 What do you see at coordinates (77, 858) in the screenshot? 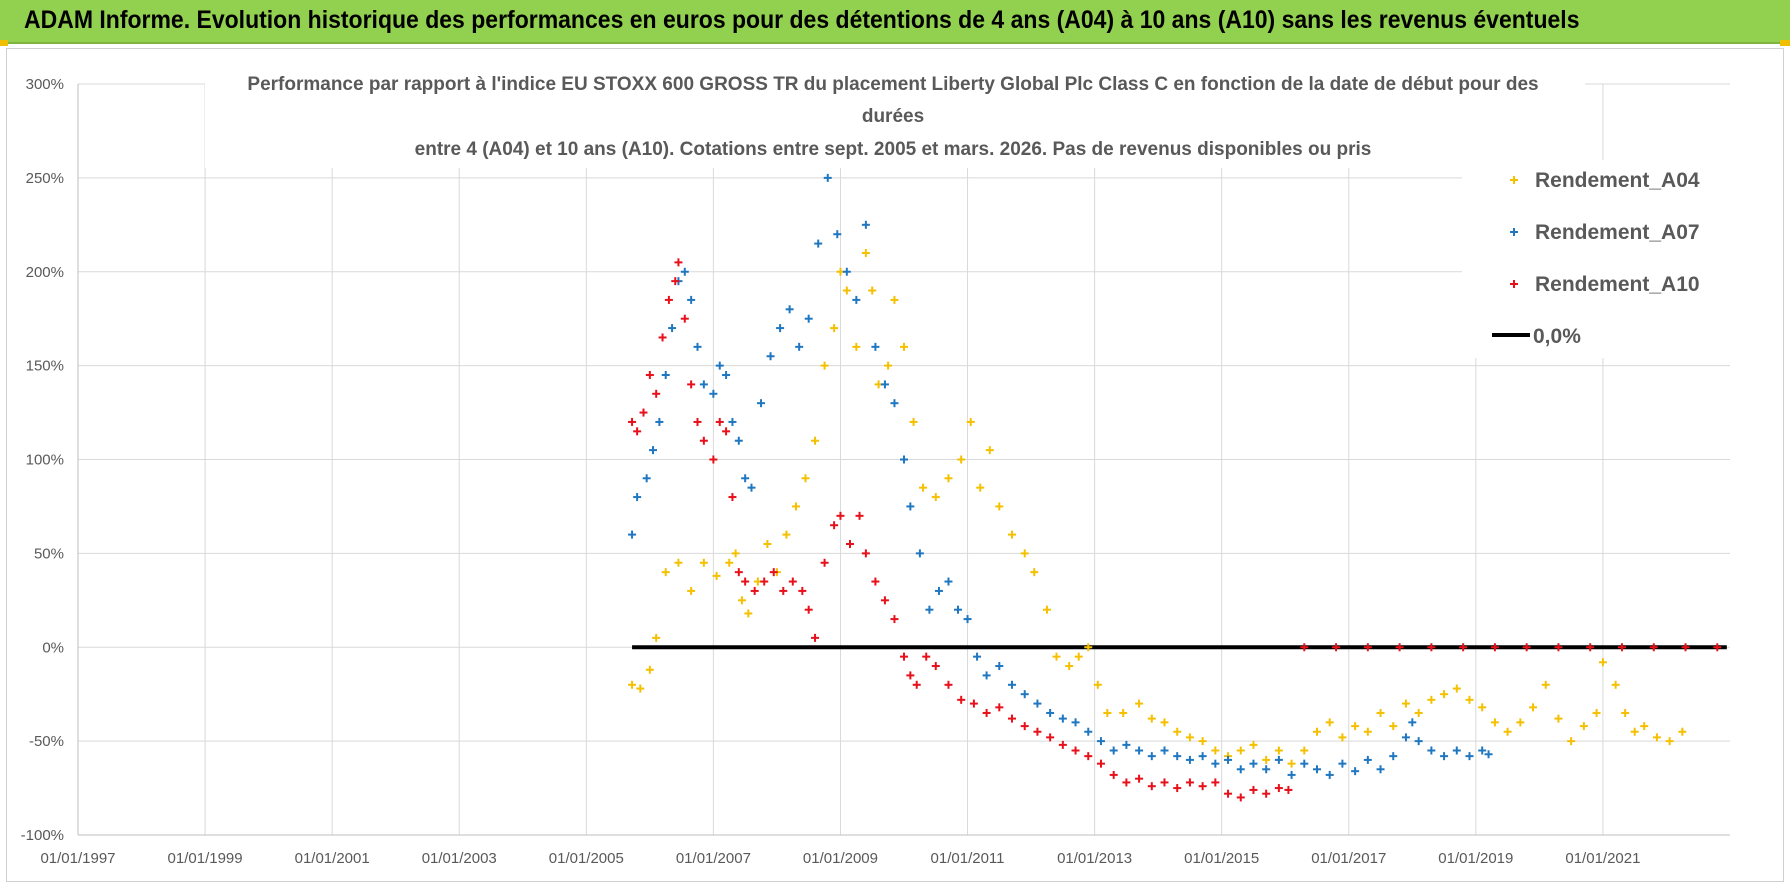
I see `x-tick-label: 01/01/1997` at bounding box center [77, 858].